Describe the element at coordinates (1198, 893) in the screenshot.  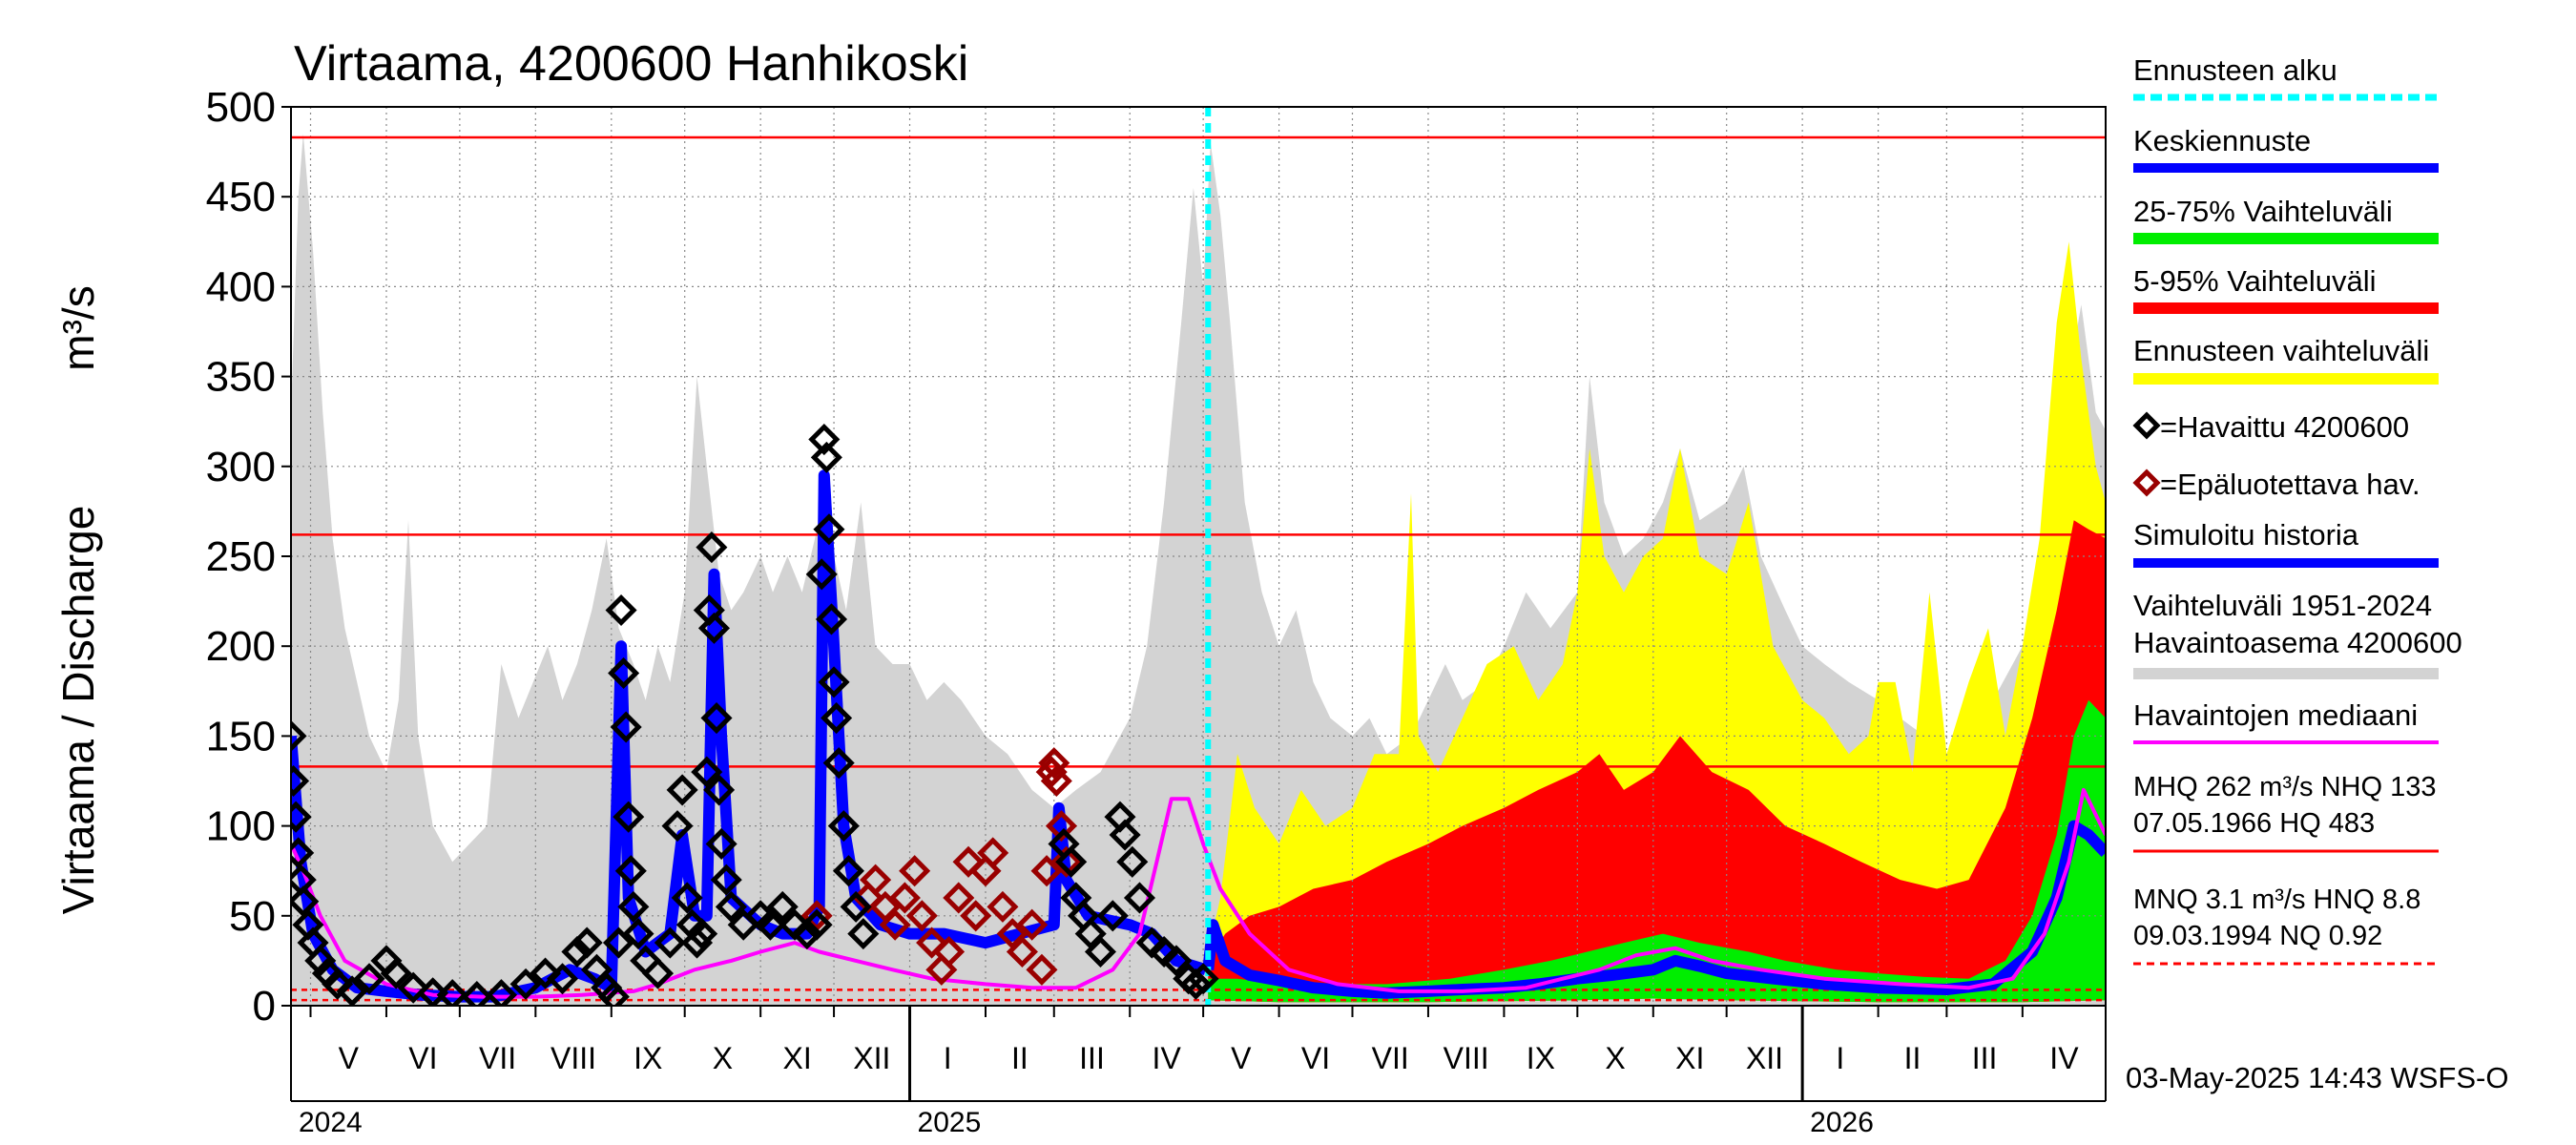
I see `series-line-havaintojen-mediaani` at that location.